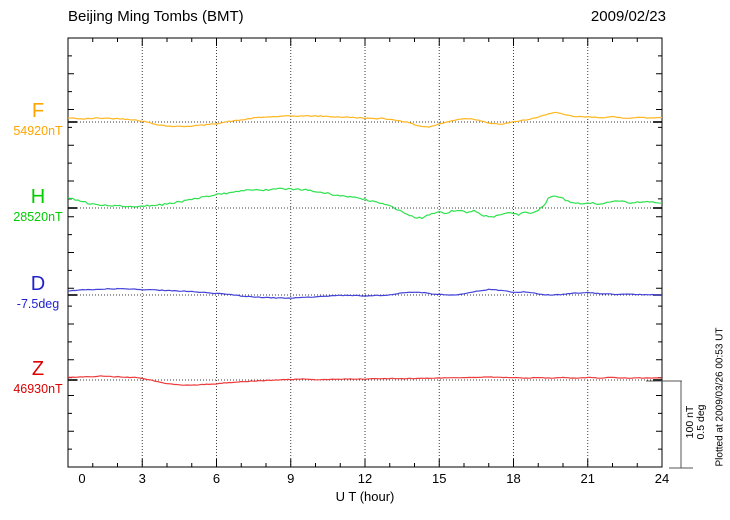 This screenshot has width=730, height=520. I want to click on series-baseline-value-Z: 46930nT, so click(38, 389).